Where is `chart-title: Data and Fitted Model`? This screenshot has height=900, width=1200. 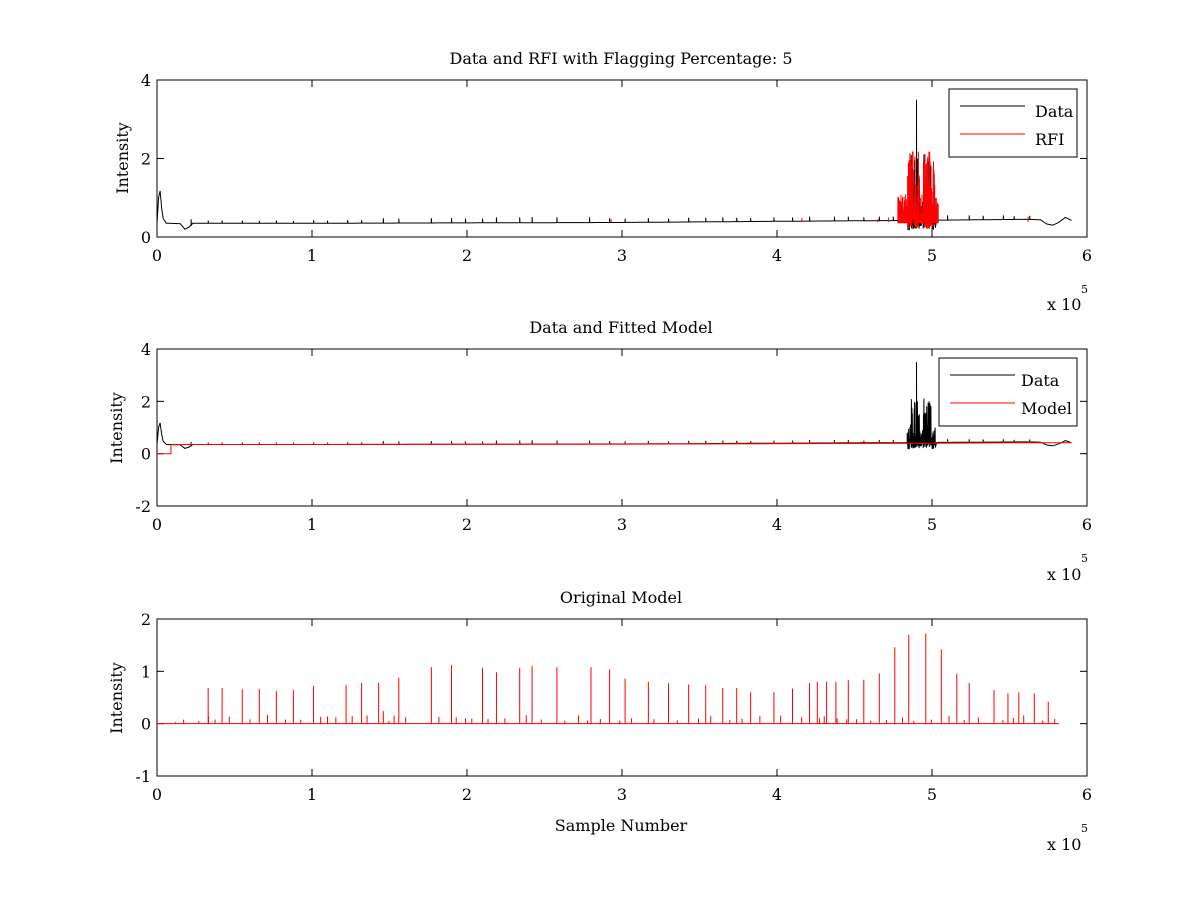
chart-title: Data and Fitted Model is located at coordinates (620, 327).